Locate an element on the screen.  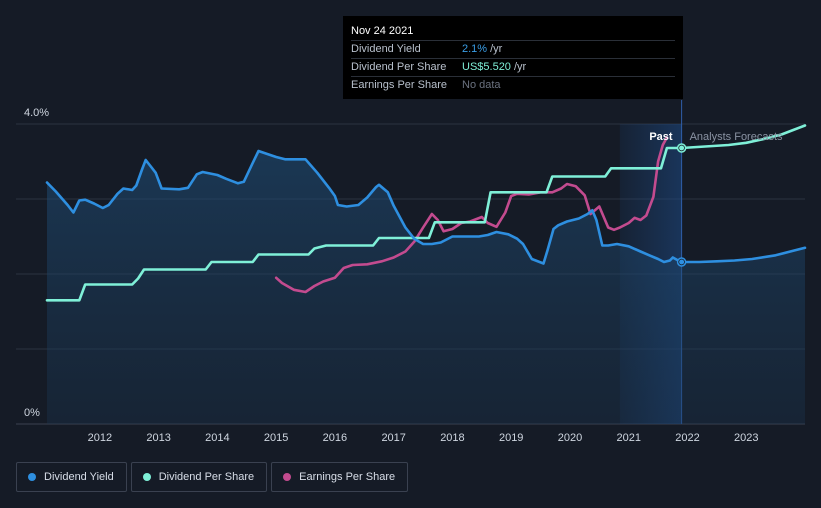
y-axis-max-label: 4.0% is located at coordinates (36, 113).